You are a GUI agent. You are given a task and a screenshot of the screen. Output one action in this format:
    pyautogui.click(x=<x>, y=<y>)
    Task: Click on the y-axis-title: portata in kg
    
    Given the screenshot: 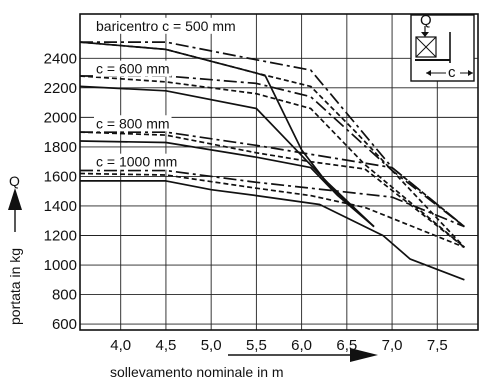 What is the action you would take?
    pyautogui.click(x=15, y=286)
    